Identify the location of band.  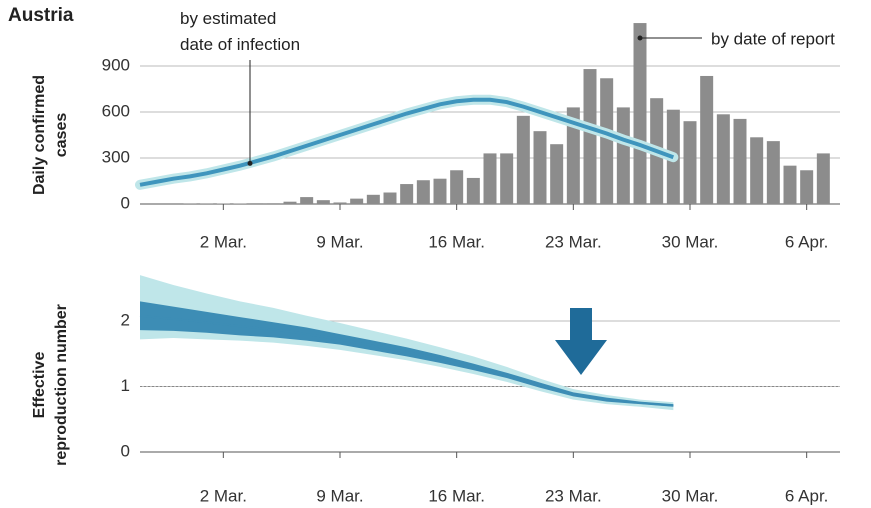
(407, 354).